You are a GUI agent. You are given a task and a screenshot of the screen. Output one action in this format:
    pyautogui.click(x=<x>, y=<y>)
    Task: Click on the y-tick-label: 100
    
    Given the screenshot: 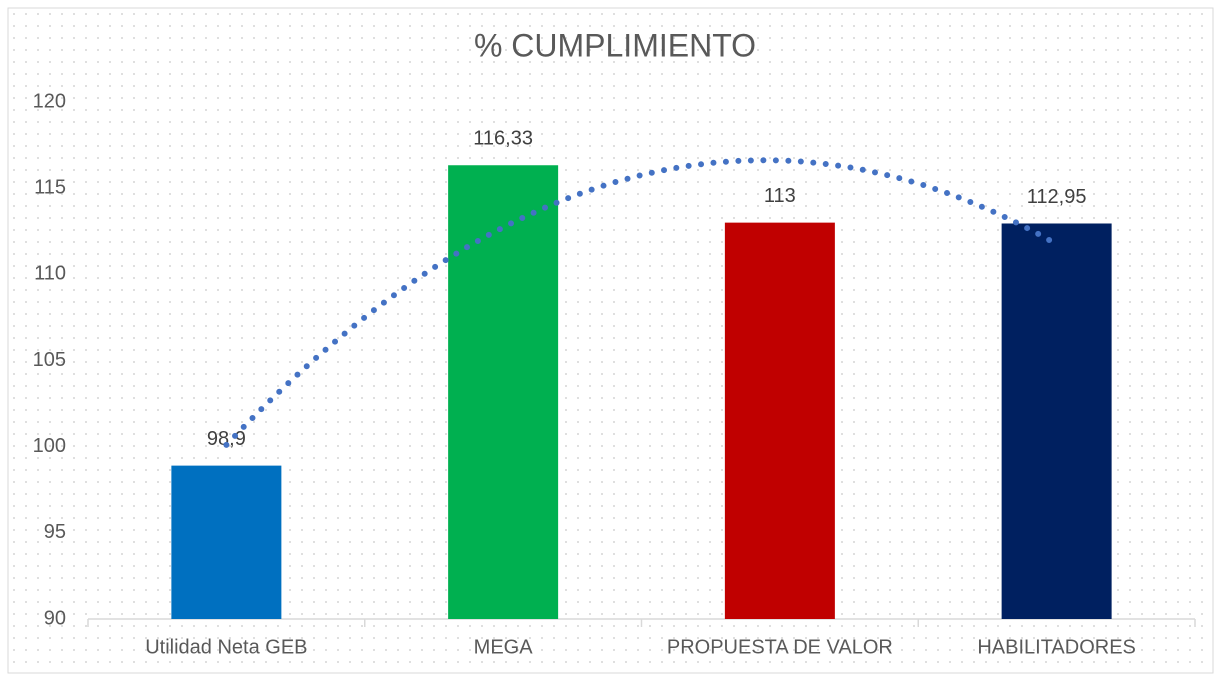 What is the action you would take?
    pyautogui.click(x=49, y=446)
    